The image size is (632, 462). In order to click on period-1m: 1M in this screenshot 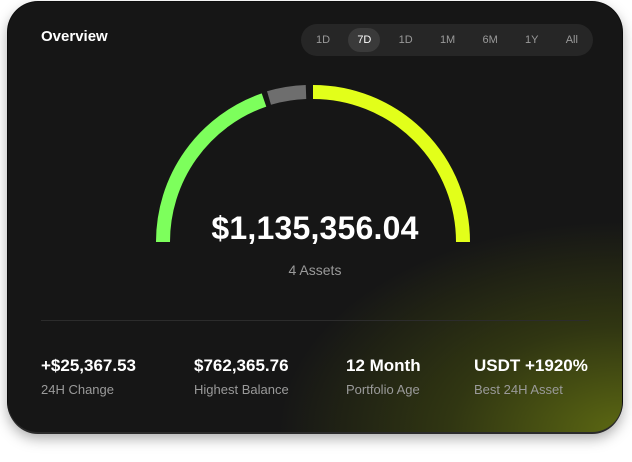, I will do `click(447, 40)`.